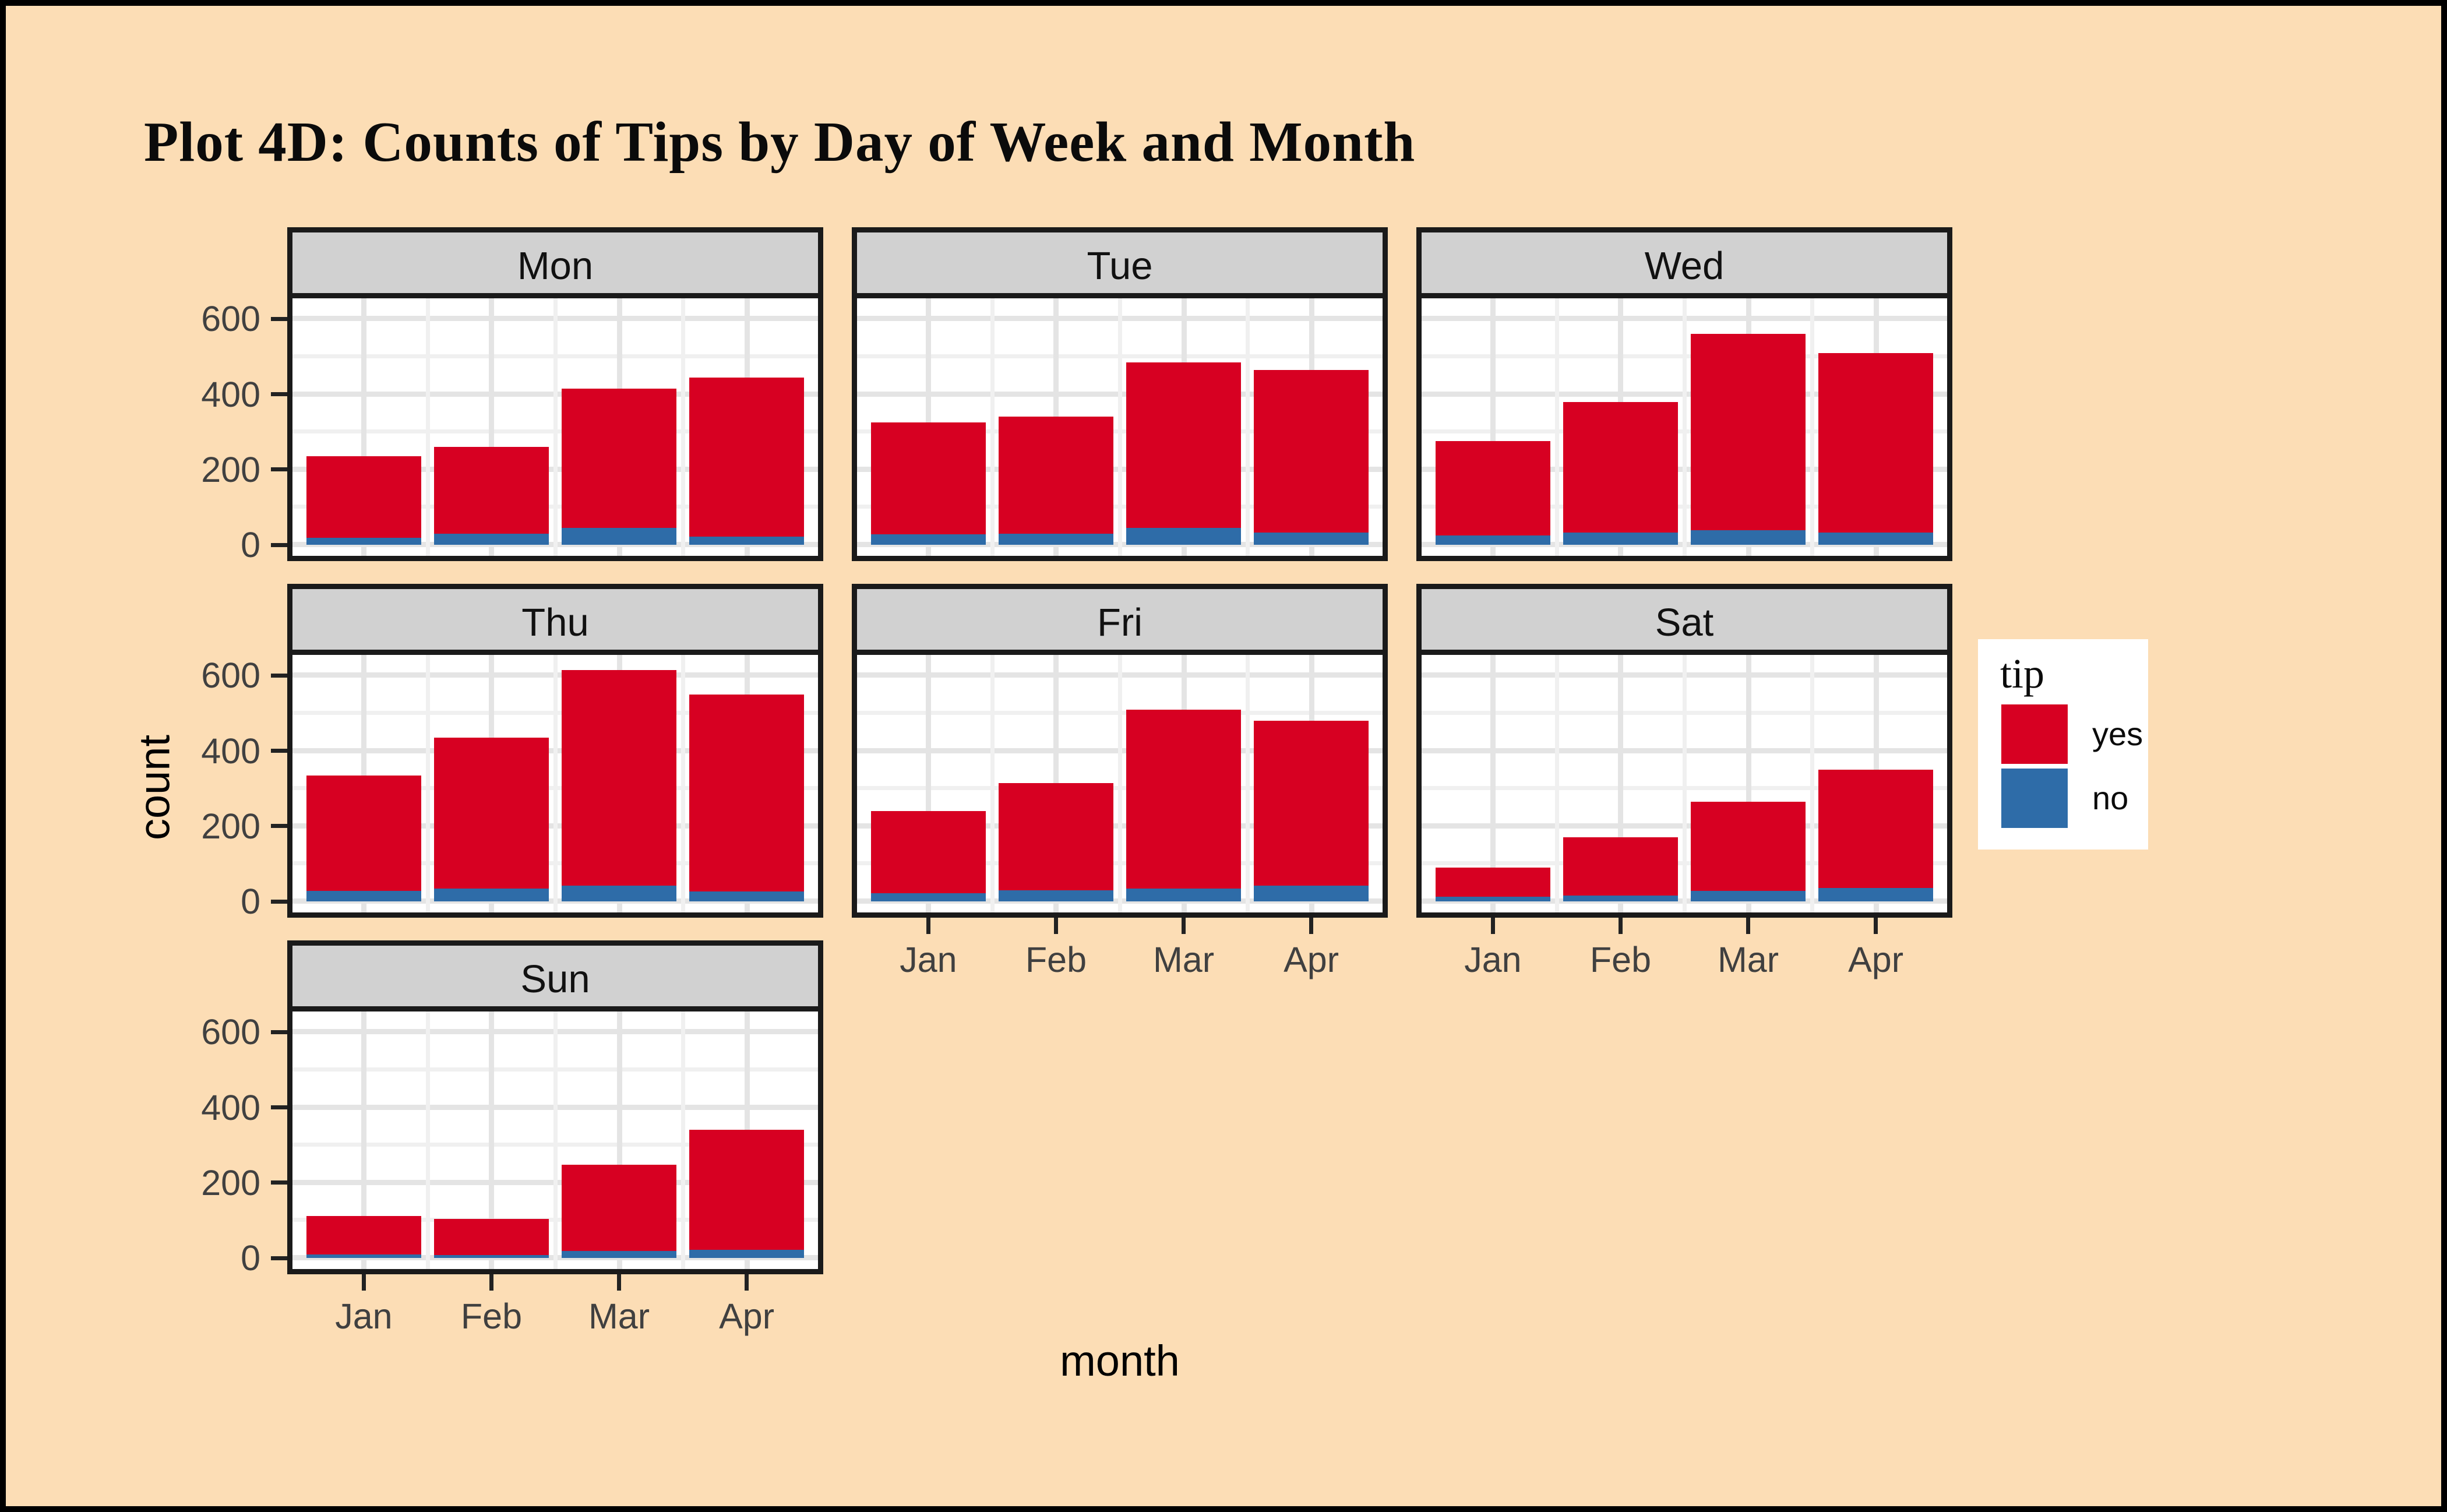 The image size is (2447, 1512). What do you see at coordinates (1184, 445) in the screenshot?
I see `bar-tue-mar-yes` at bounding box center [1184, 445].